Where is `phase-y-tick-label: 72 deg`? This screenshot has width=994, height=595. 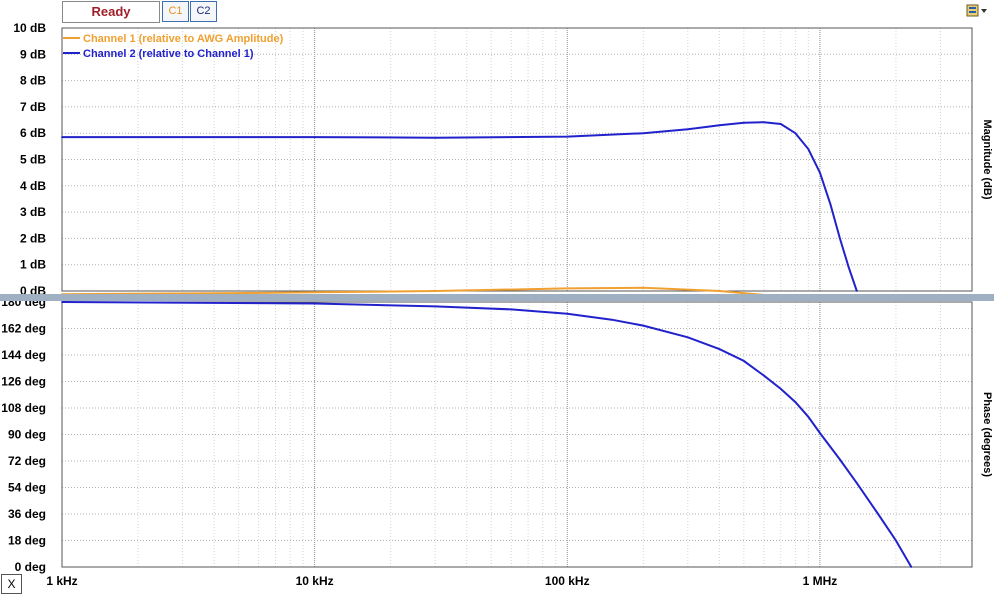
phase-y-tick-label: 72 deg is located at coordinates (27, 461).